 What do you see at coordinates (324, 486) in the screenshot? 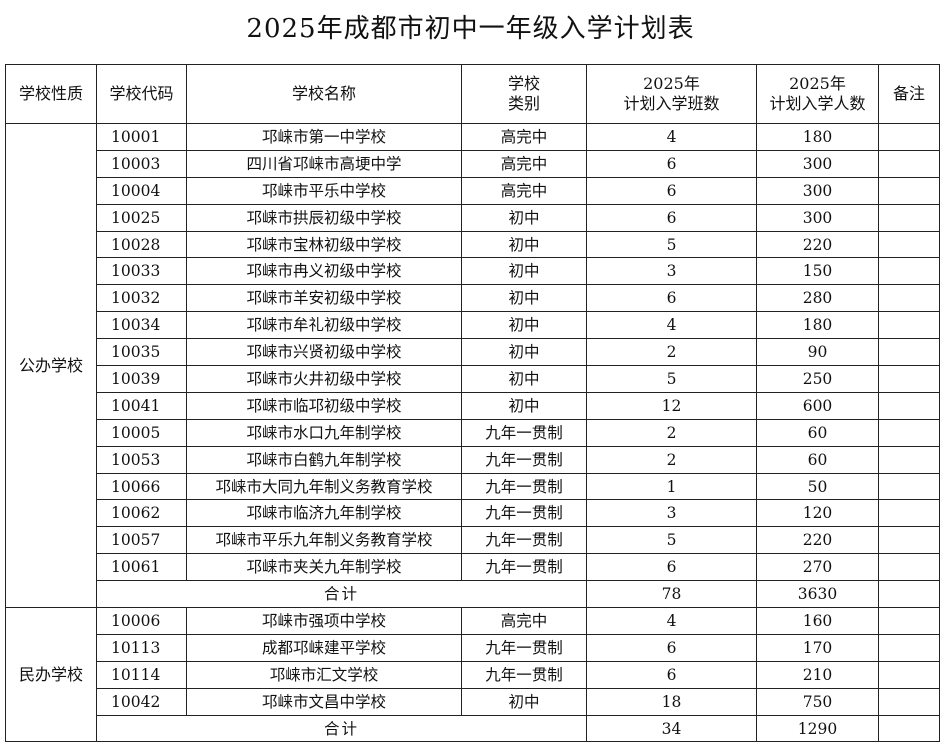
I see `school-name-cell: 邛崃市大同九年制义务教育学校` at bounding box center [324, 486].